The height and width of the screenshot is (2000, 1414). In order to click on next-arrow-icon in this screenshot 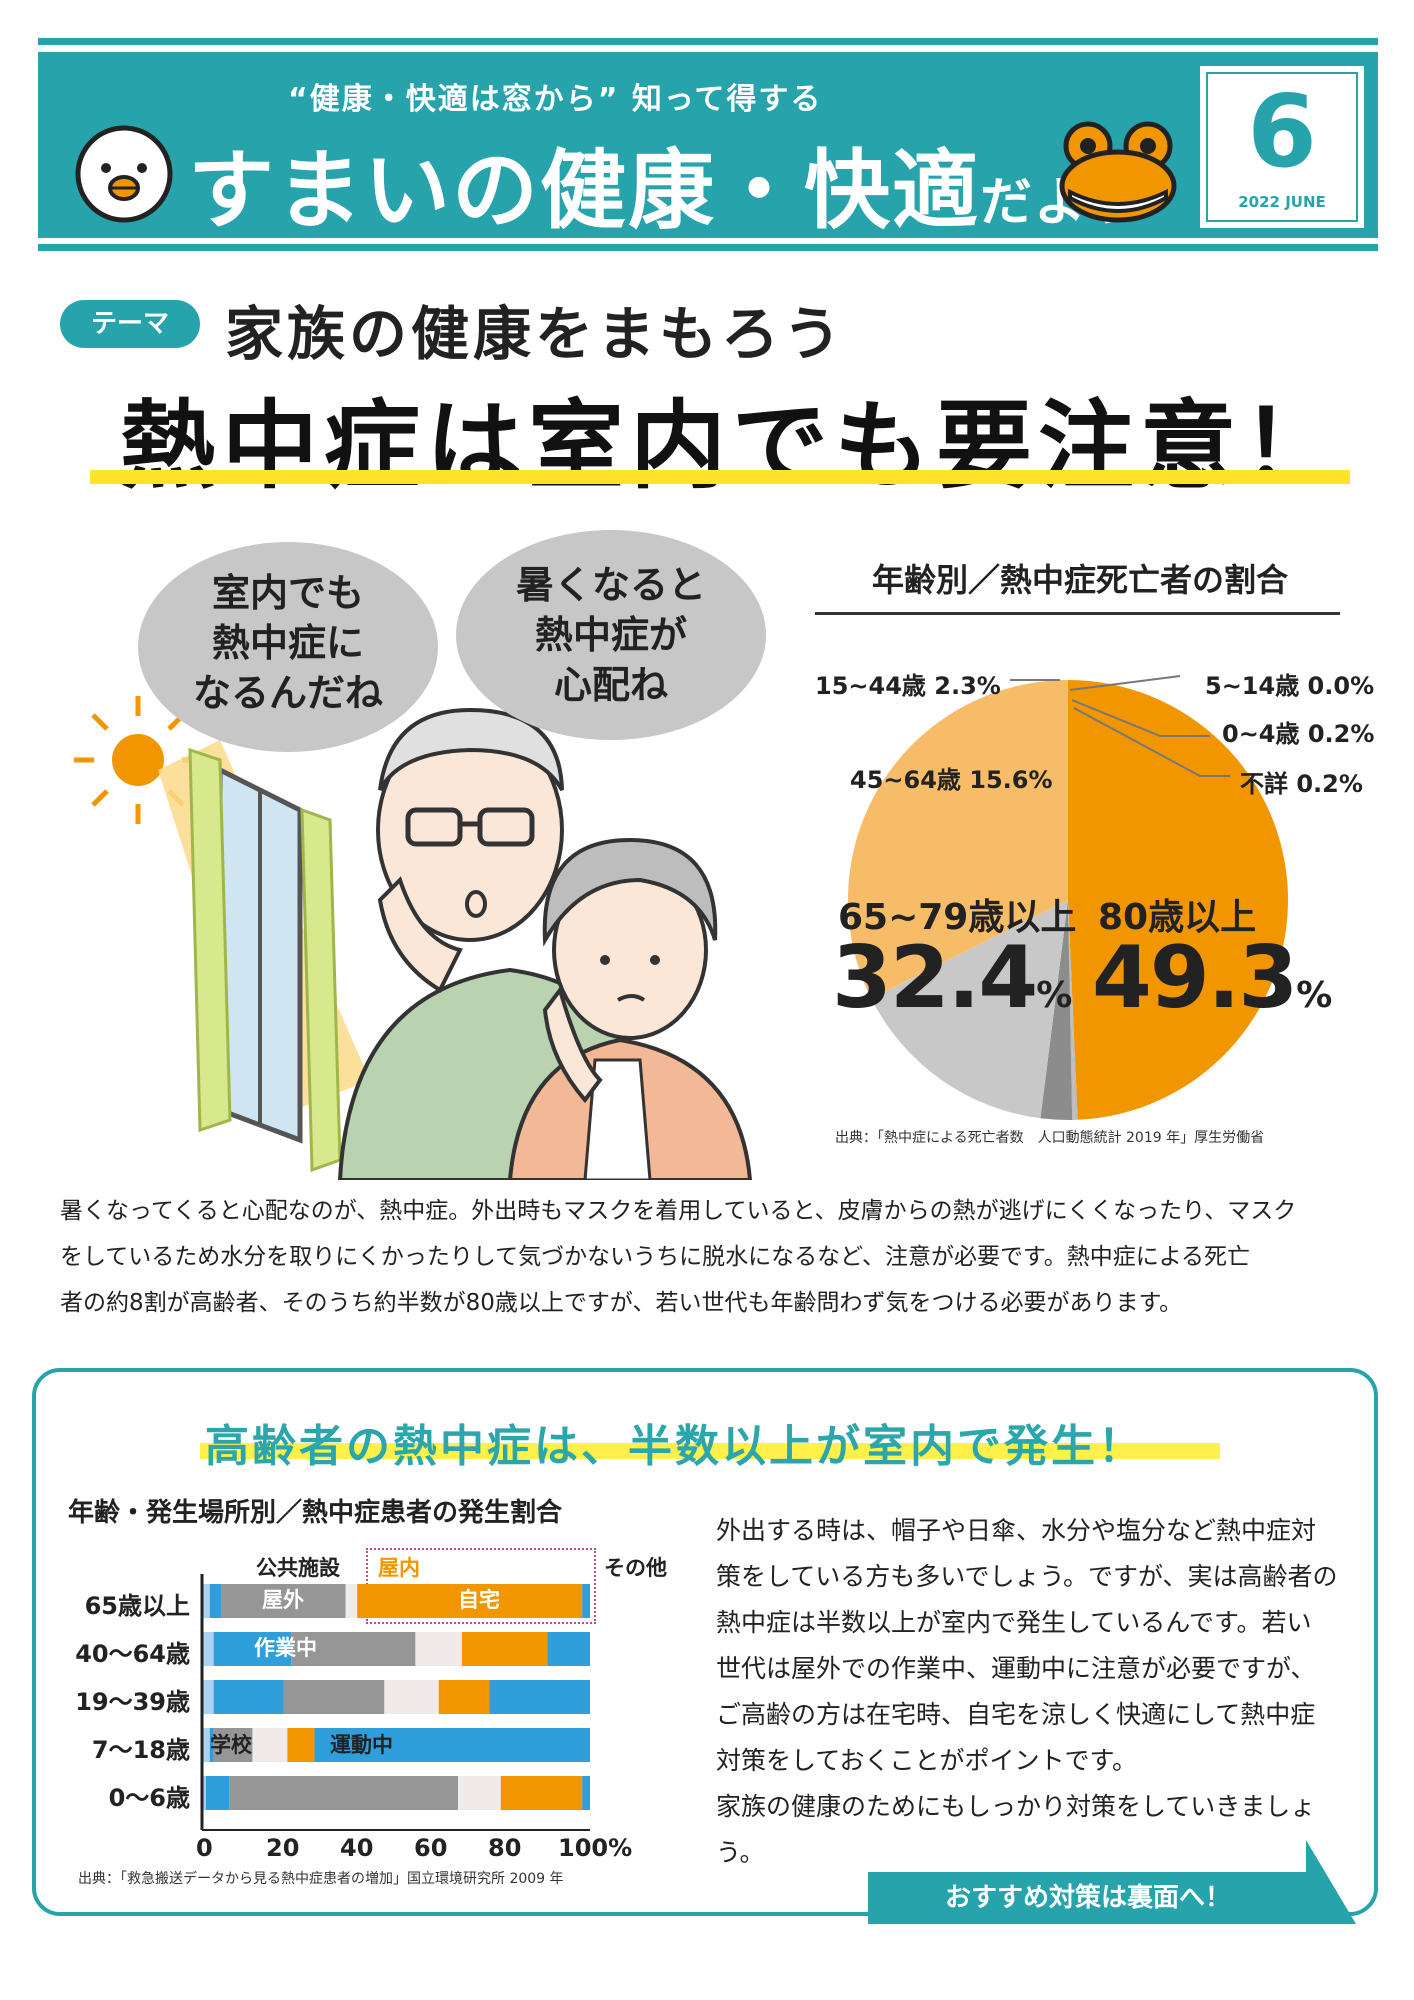, I will do `click(1331, 1882)`.